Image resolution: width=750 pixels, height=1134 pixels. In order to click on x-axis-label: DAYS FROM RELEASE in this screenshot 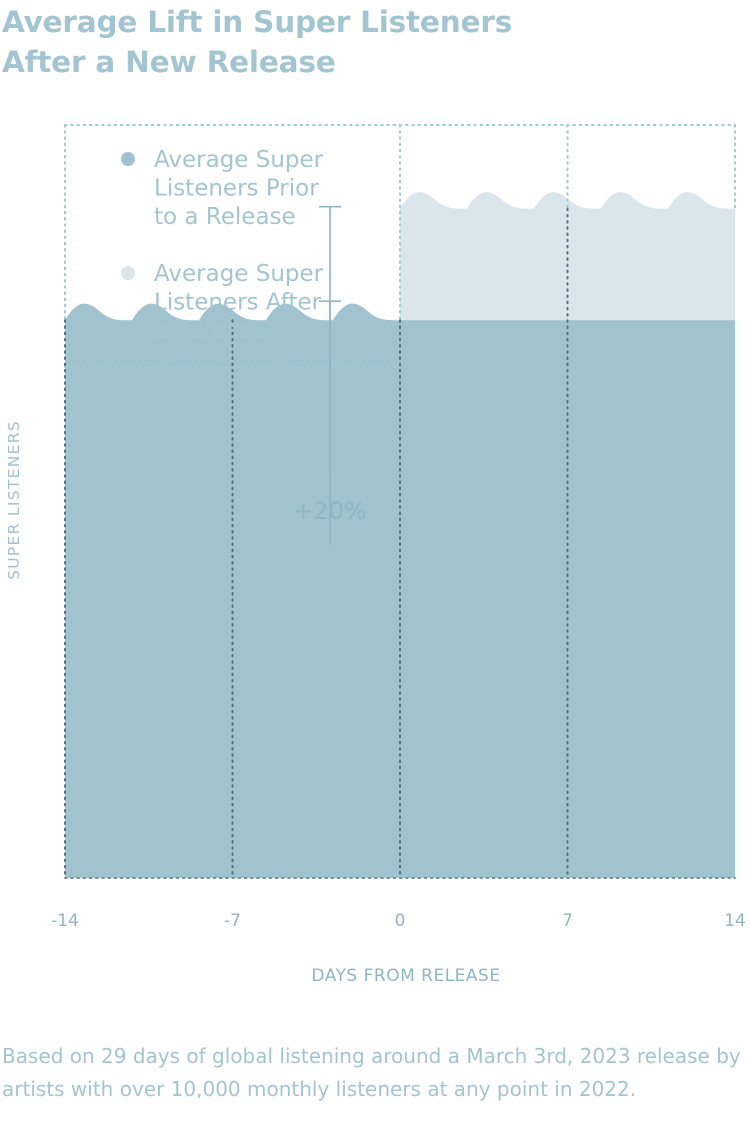, I will do `click(405, 976)`.